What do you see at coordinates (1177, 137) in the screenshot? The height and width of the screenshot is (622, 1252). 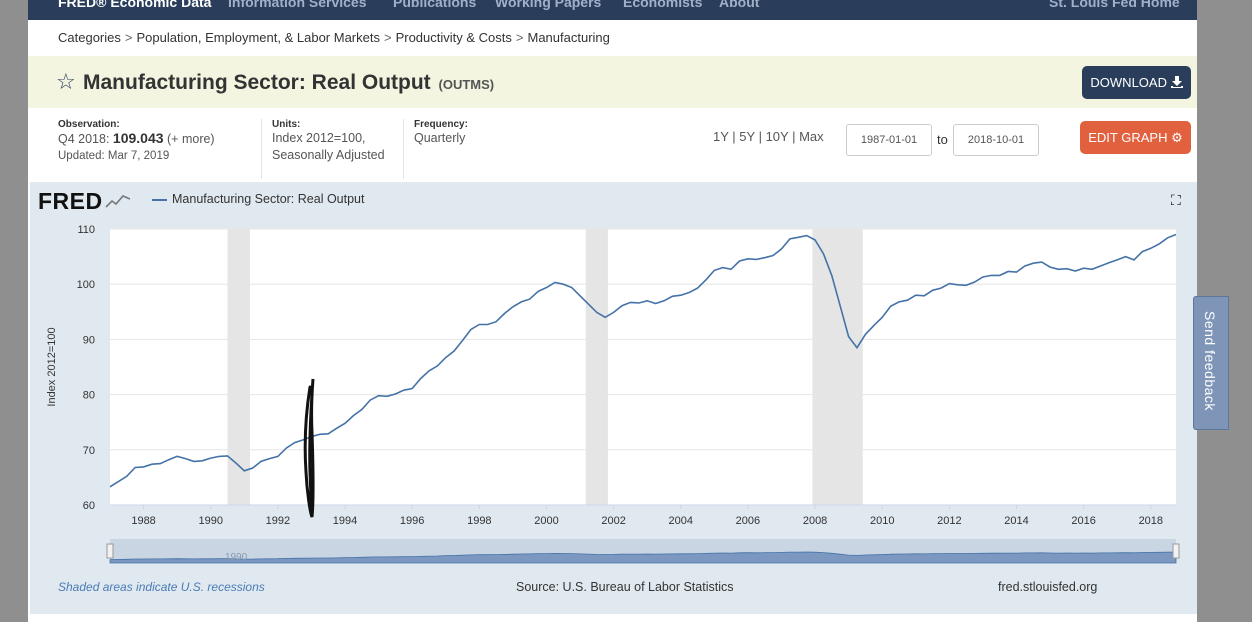 I see `gear-icon: ⚙` at bounding box center [1177, 137].